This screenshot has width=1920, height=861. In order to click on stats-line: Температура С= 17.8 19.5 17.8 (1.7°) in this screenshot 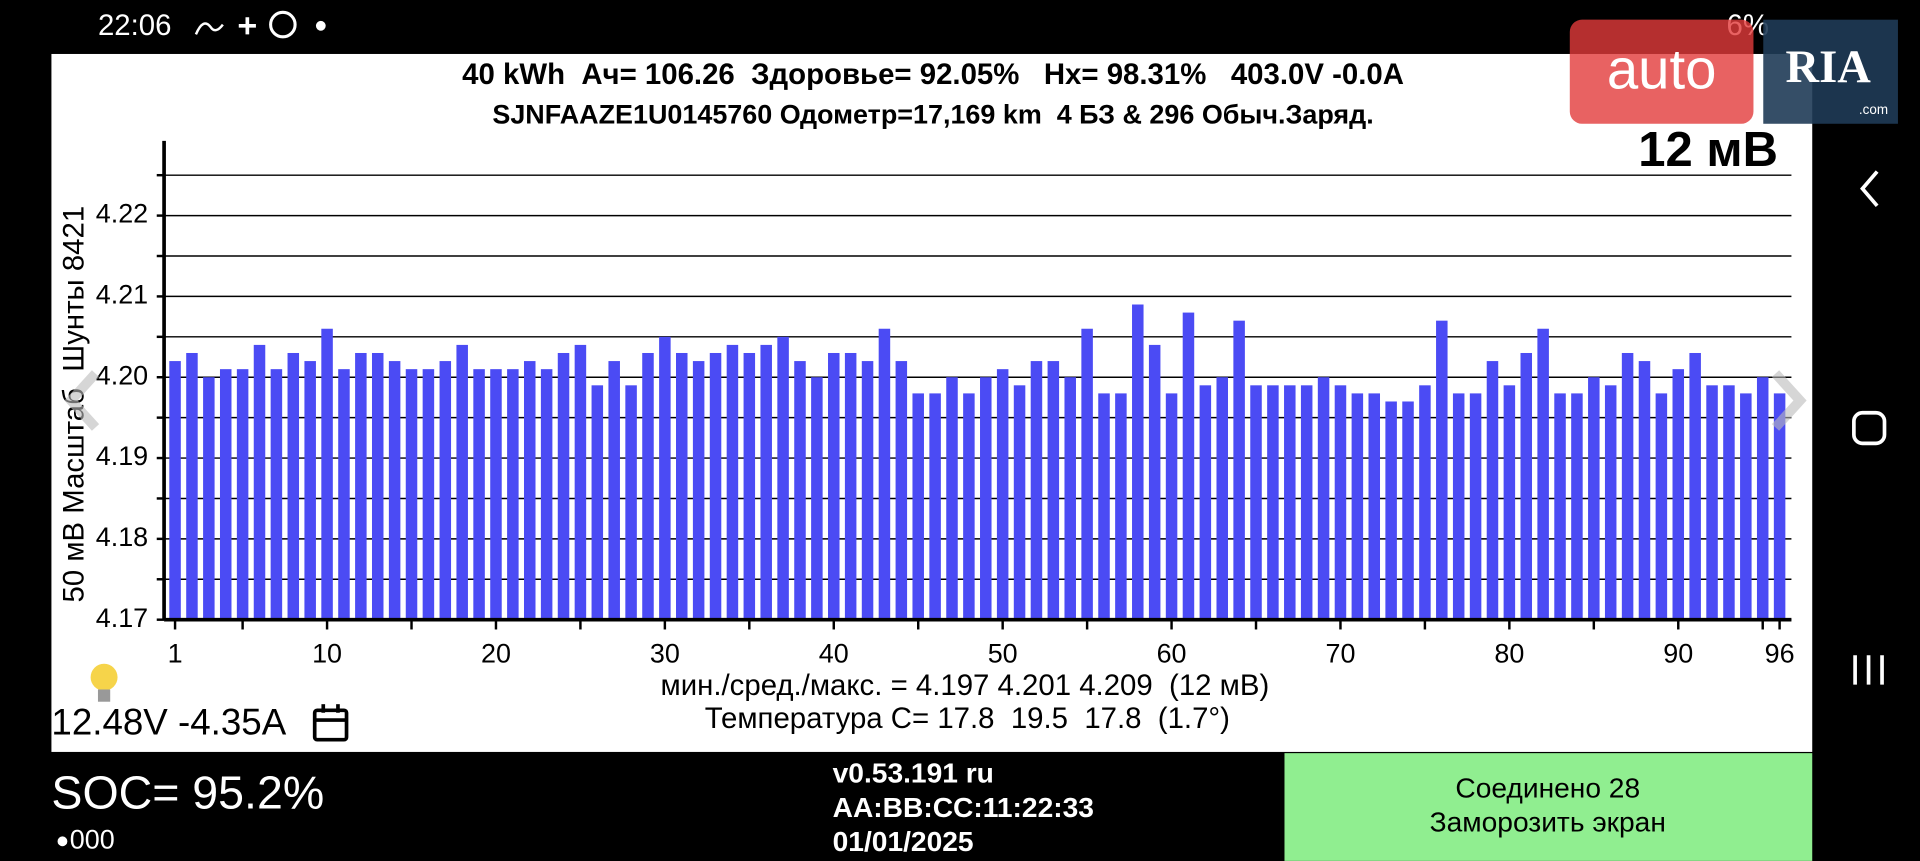, I will do `click(967, 718)`.